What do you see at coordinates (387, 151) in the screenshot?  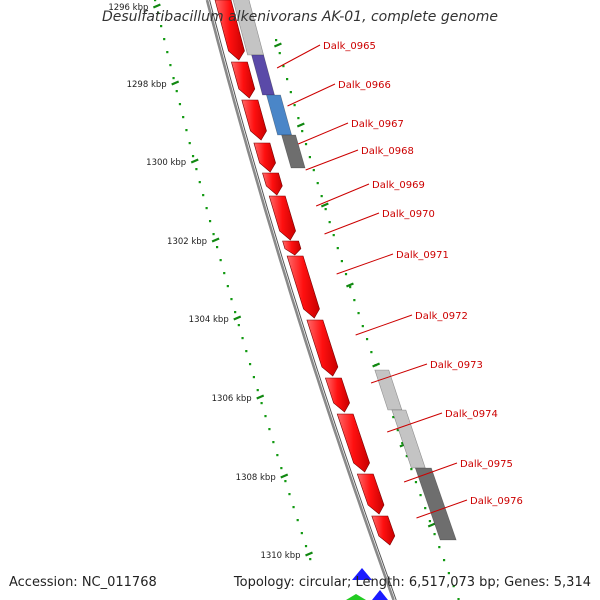 I see `gene-label: Dalk_0968` at bounding box center [387, 151].